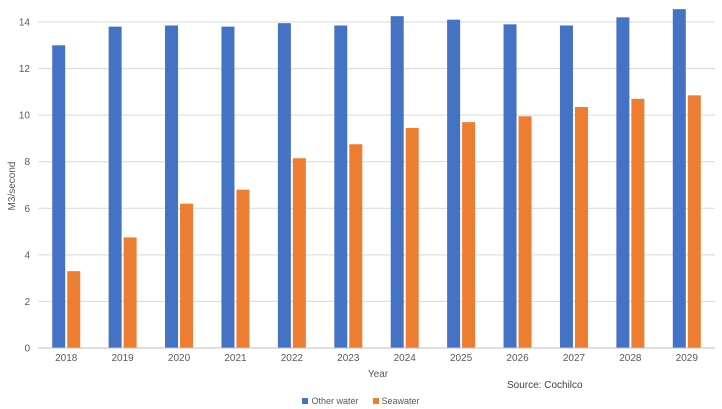 Image resolution: width=722 pixels, height=409 pixels. What do you see at coordinates (361, 401) in the screenshot?
I see `legend: Other water Seawater` at bounding box center [361, 401].